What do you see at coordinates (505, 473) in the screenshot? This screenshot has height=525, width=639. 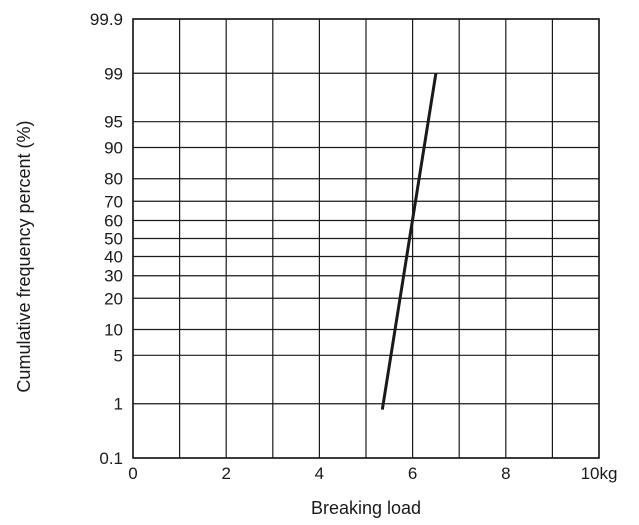 I see `x-tick-label: 8` at bounding box center [505, 473].